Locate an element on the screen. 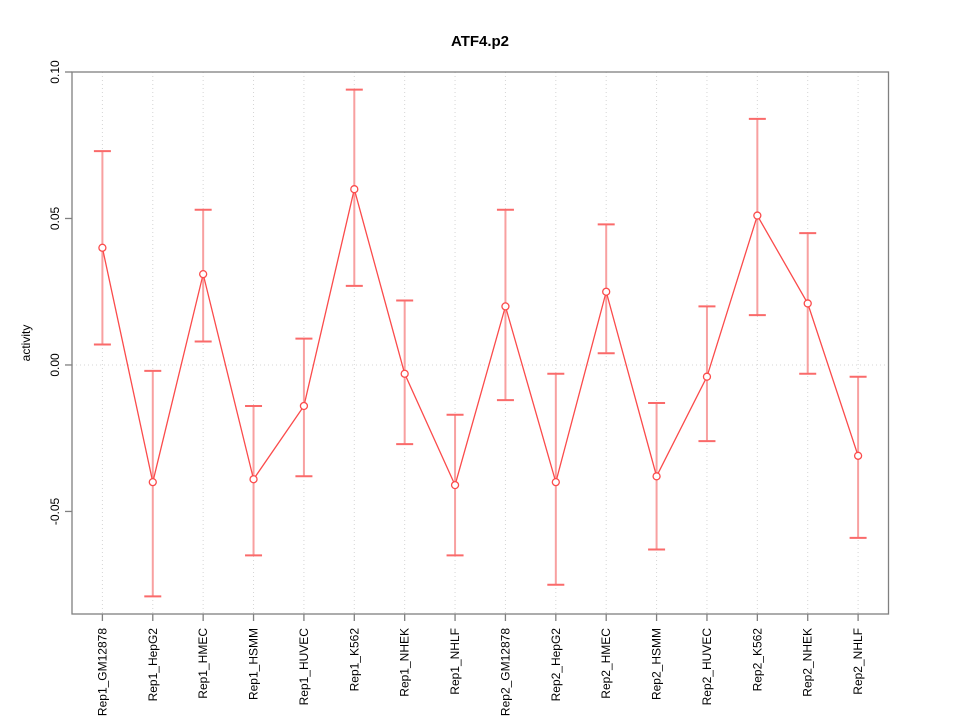  x-tick-label: Rep2_HMEC is located at coordinates (606, 663).